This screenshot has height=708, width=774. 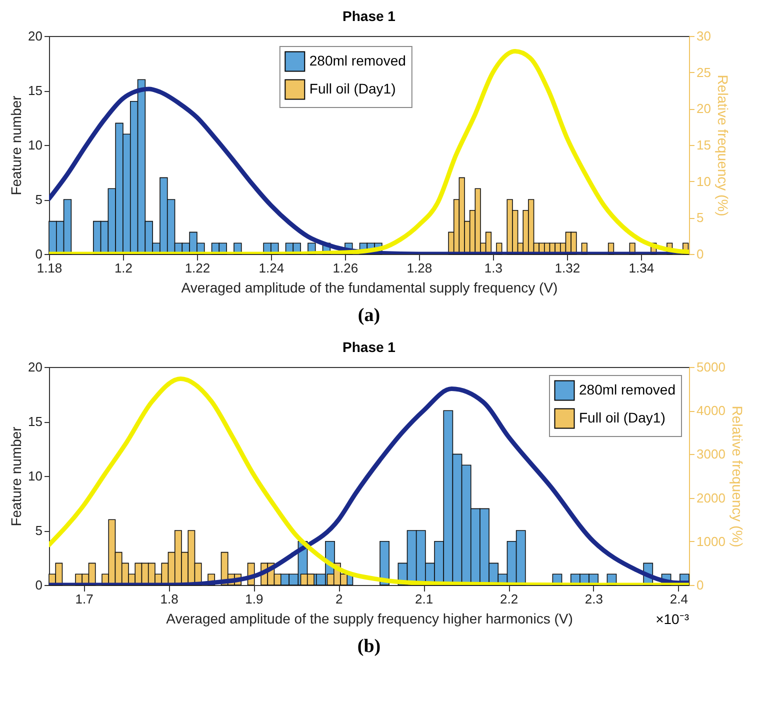 I want to click on text: (a), so click(x=369, y=315).